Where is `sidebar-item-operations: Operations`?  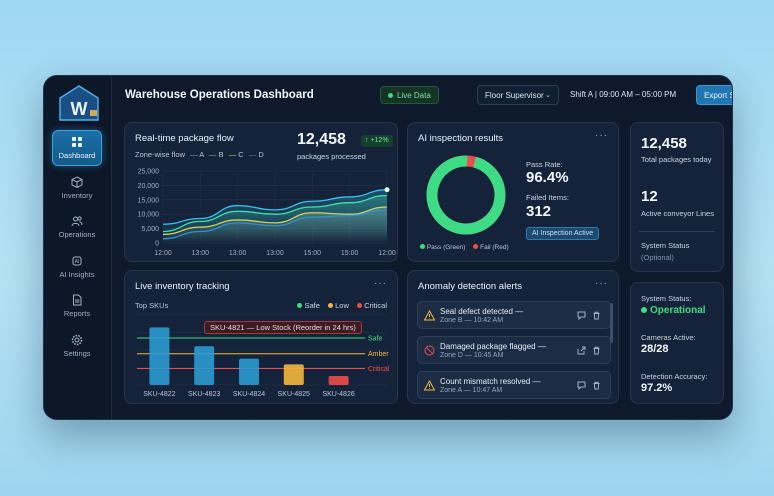
sidebar-item-operations: Operations is located at coordinates (77, 227).